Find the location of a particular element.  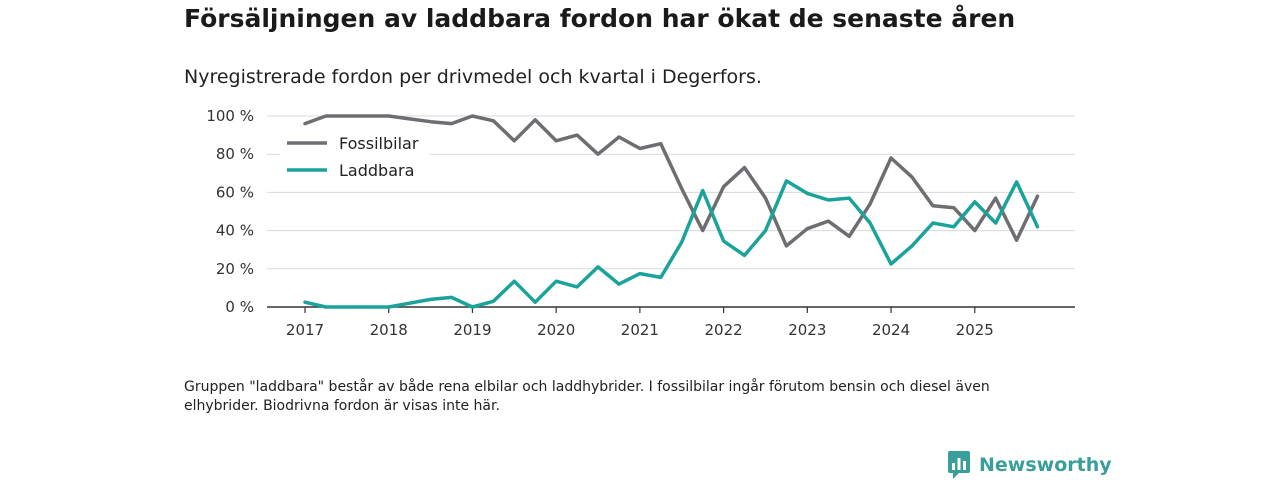

brand-name: Newsworthy is located at coordinates (1045, 465).